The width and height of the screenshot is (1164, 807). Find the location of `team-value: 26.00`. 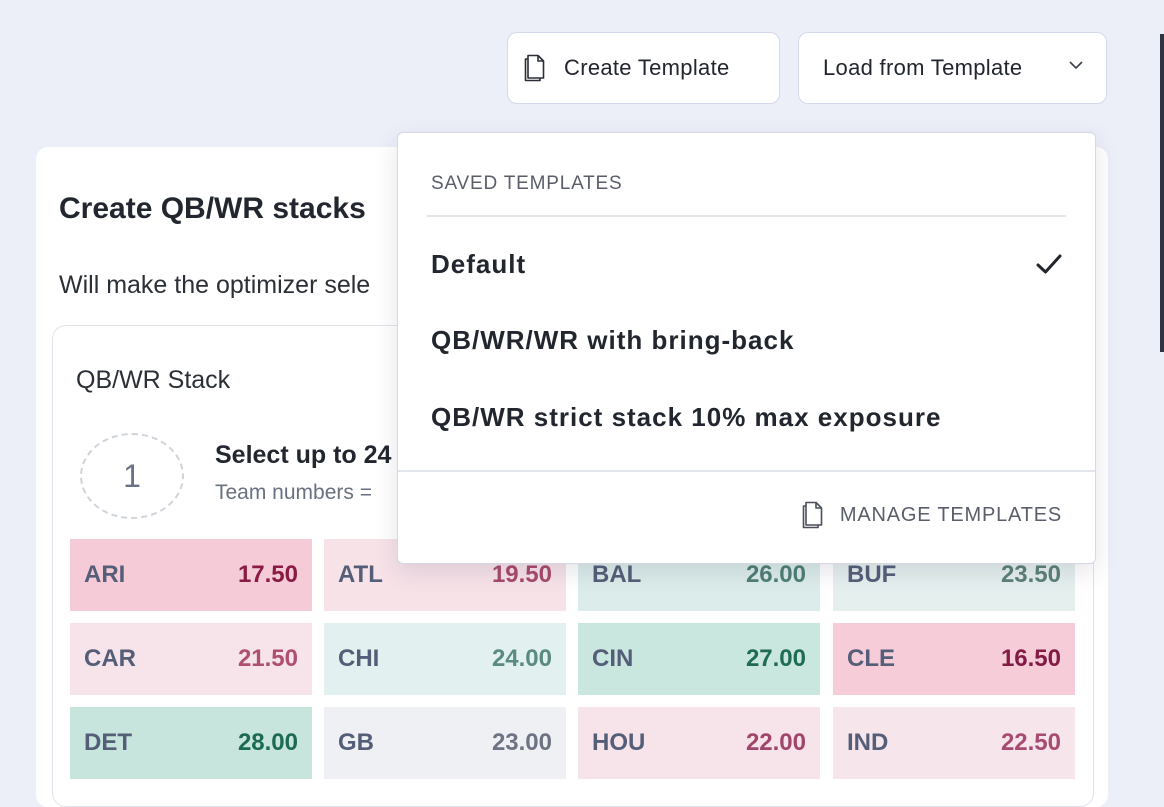

team-value: 26.00 is located at coordinates (775, 574).